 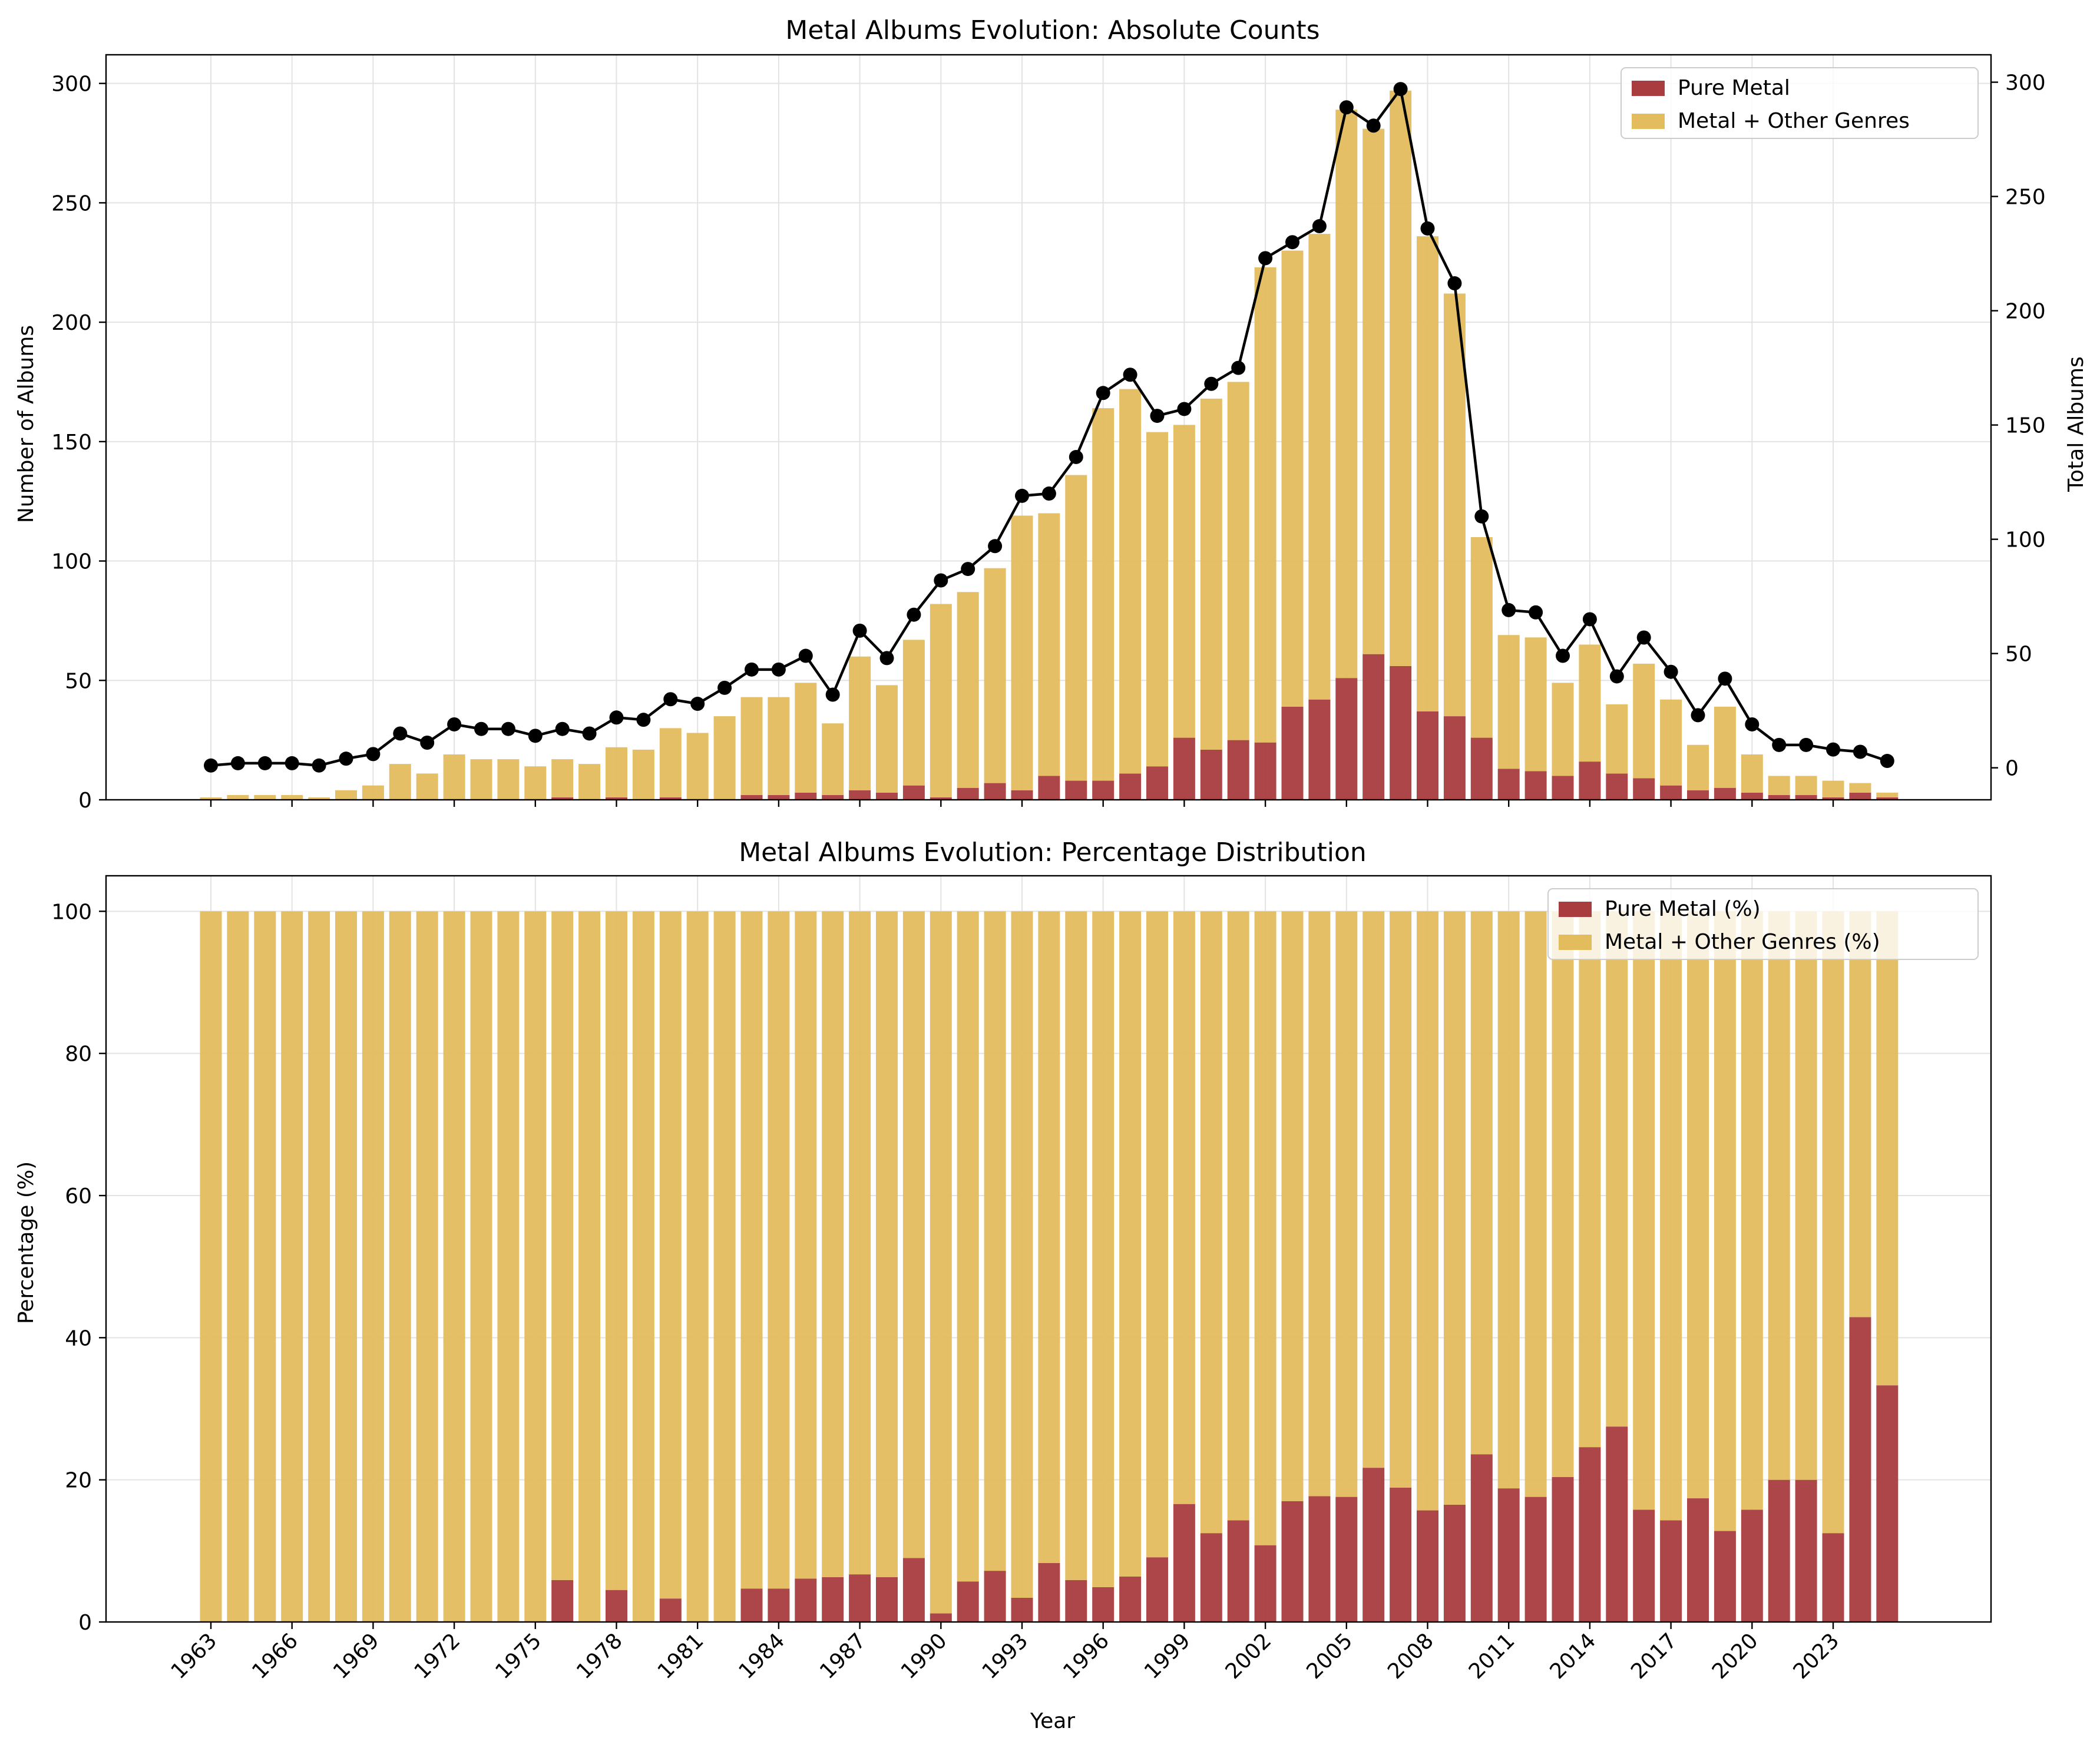 What do you see at coordinates (1575, 910) in the screenshot?
I see `legend-swatch-pure-metal` at bounding box center [1575, 910].